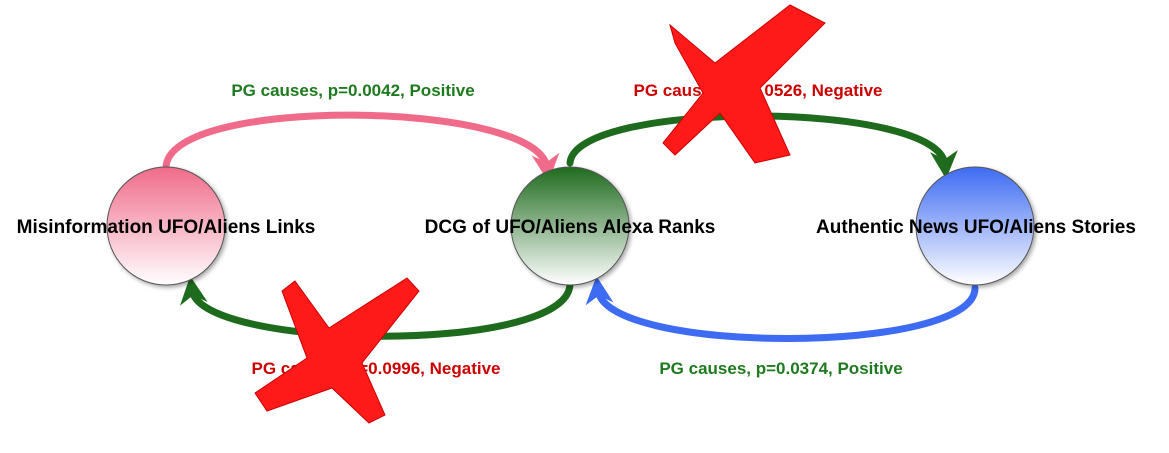 This screenshot has width=1169, height=453. Describe the element at coordinates (744, 84) in the screenshot. I see `cross-mark-upper` at that location.